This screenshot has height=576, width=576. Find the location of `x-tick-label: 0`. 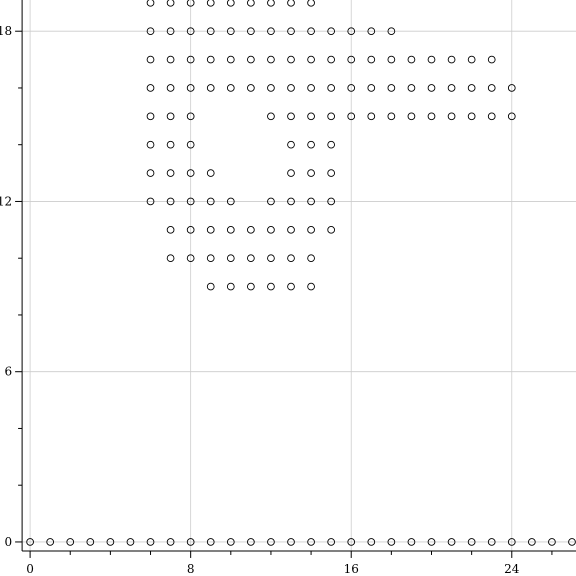

x-tick-label: 0 is located at coordinates (30, 569).